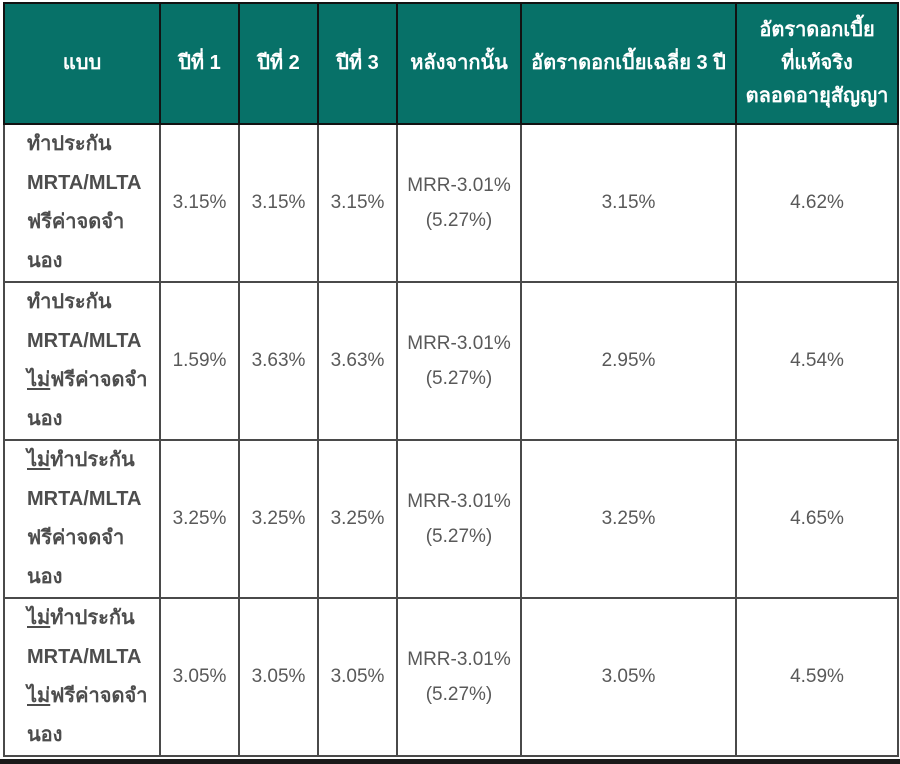  I want to click on year1-rate: 3.15%, so click(199, 203).